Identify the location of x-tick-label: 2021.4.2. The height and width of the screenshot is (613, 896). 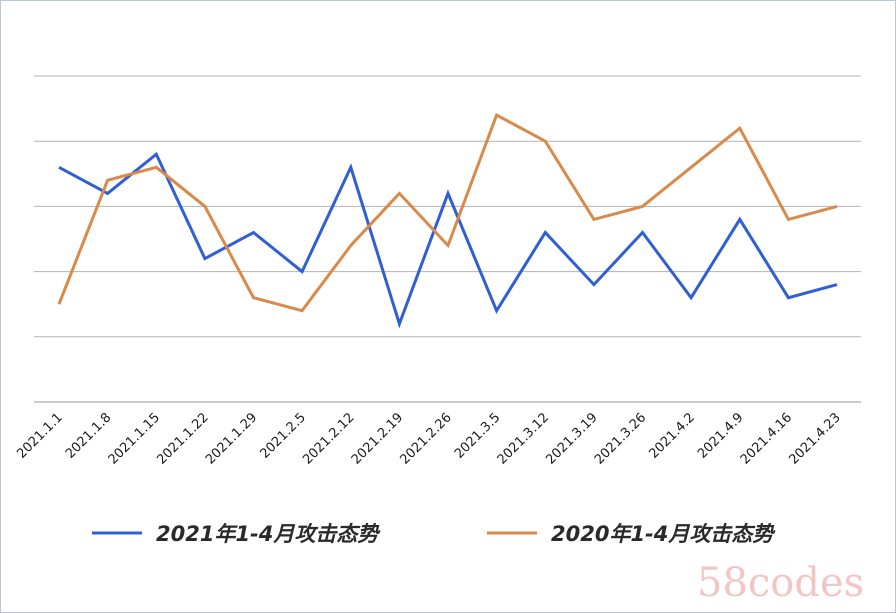
(672, 436).